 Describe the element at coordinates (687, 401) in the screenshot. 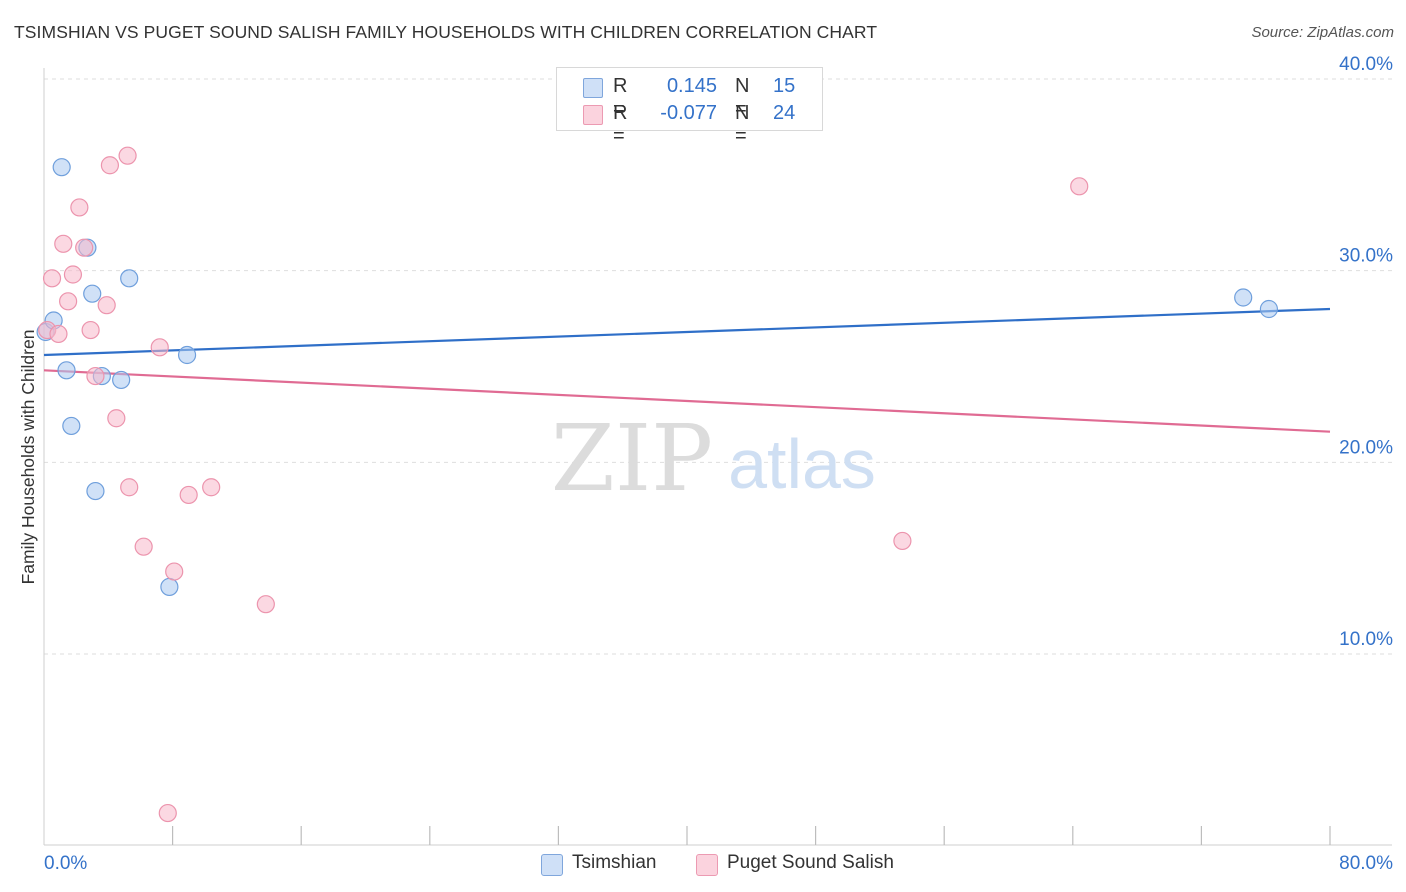

I see `trend-line-puget-sound-salish` at that location.